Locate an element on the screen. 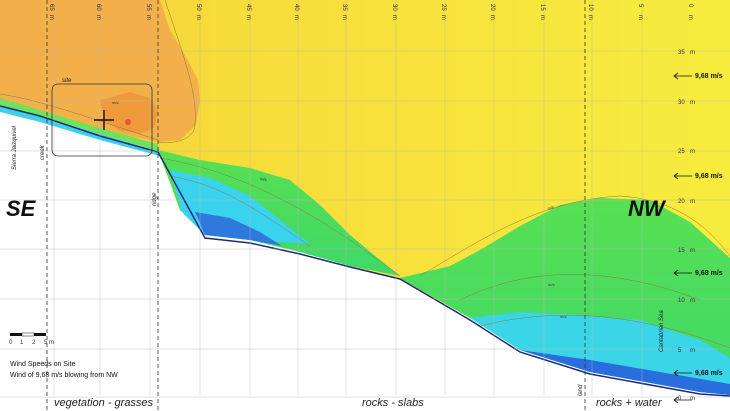 This screenshot has height=411, width=730. ground-label-left: vegetation - grasses is located at coordinates (104, 403).